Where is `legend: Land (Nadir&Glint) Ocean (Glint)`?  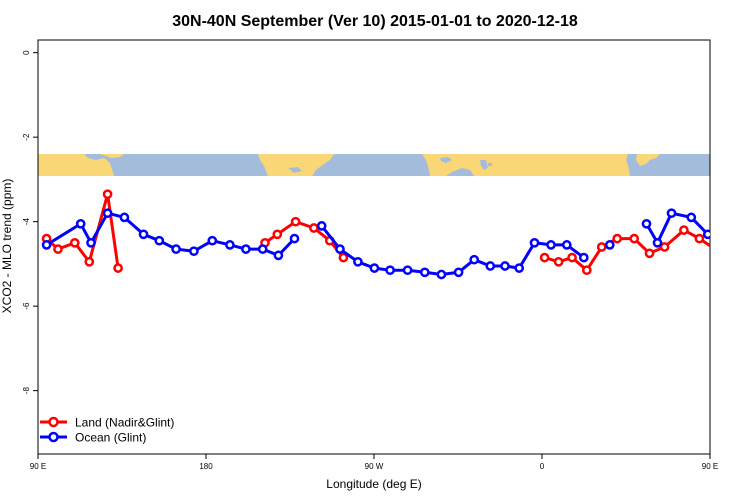
legend: Land (Nadir&Glint) Ocean (Glint) is located at coordinates (107, 430).